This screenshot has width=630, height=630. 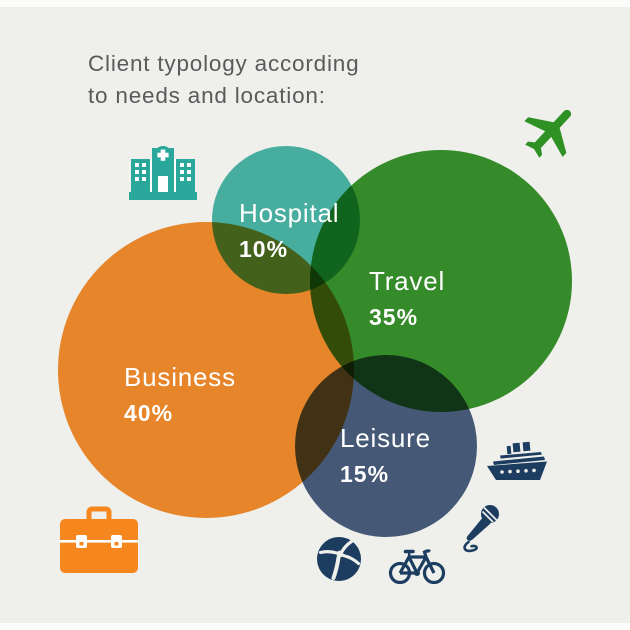 What do you see at coordinates (180, 377) in the screenshot?
I see `business-label: Business` at bounding box center [180, 377].